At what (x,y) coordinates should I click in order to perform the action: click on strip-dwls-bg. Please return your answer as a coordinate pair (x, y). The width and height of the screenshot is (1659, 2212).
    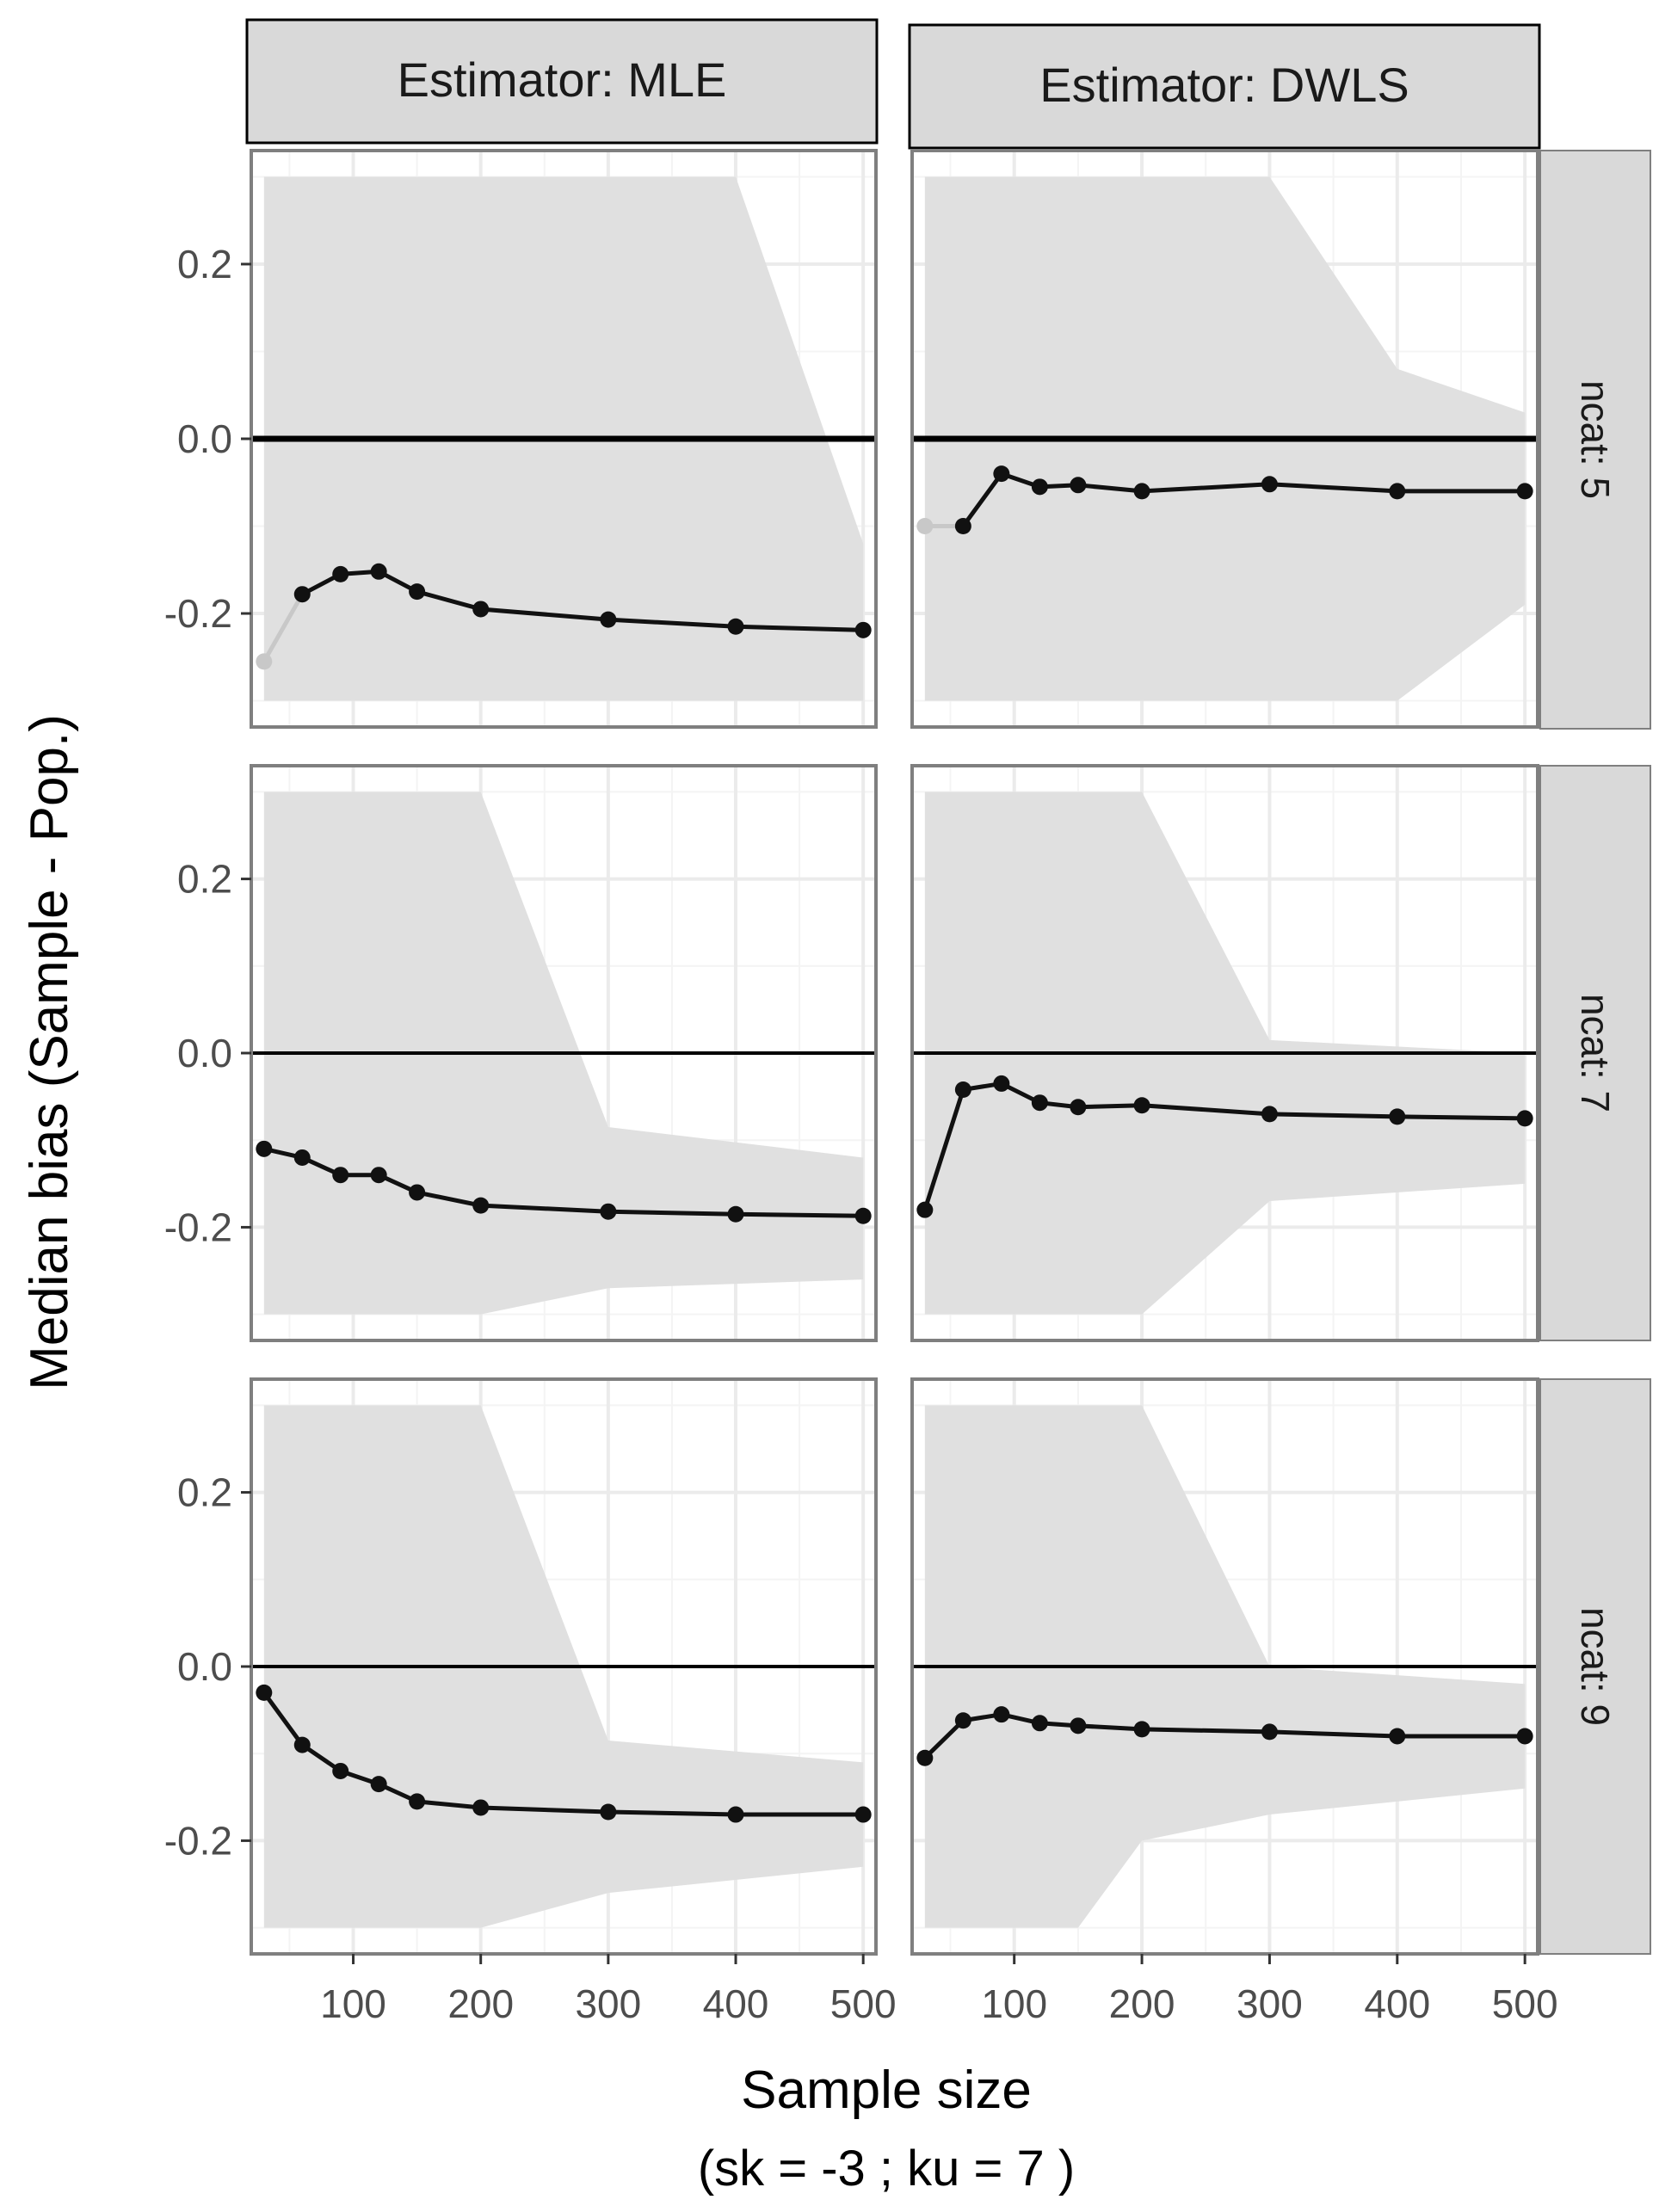
    Looking at the image, I should click on (1224, 87).